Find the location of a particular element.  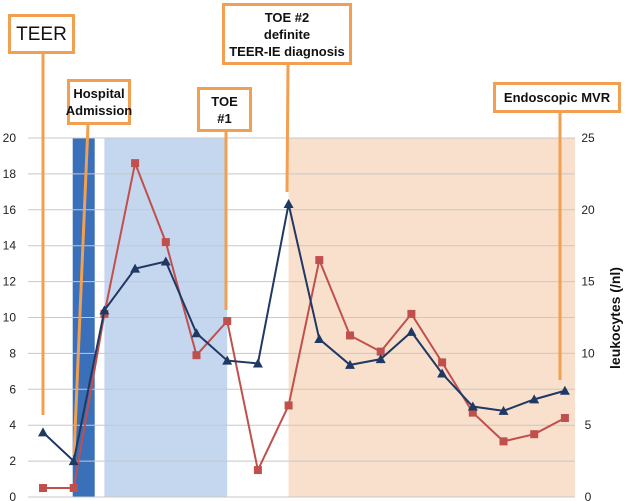

annotation-teer: TEER is located at coordinates (41, 34).